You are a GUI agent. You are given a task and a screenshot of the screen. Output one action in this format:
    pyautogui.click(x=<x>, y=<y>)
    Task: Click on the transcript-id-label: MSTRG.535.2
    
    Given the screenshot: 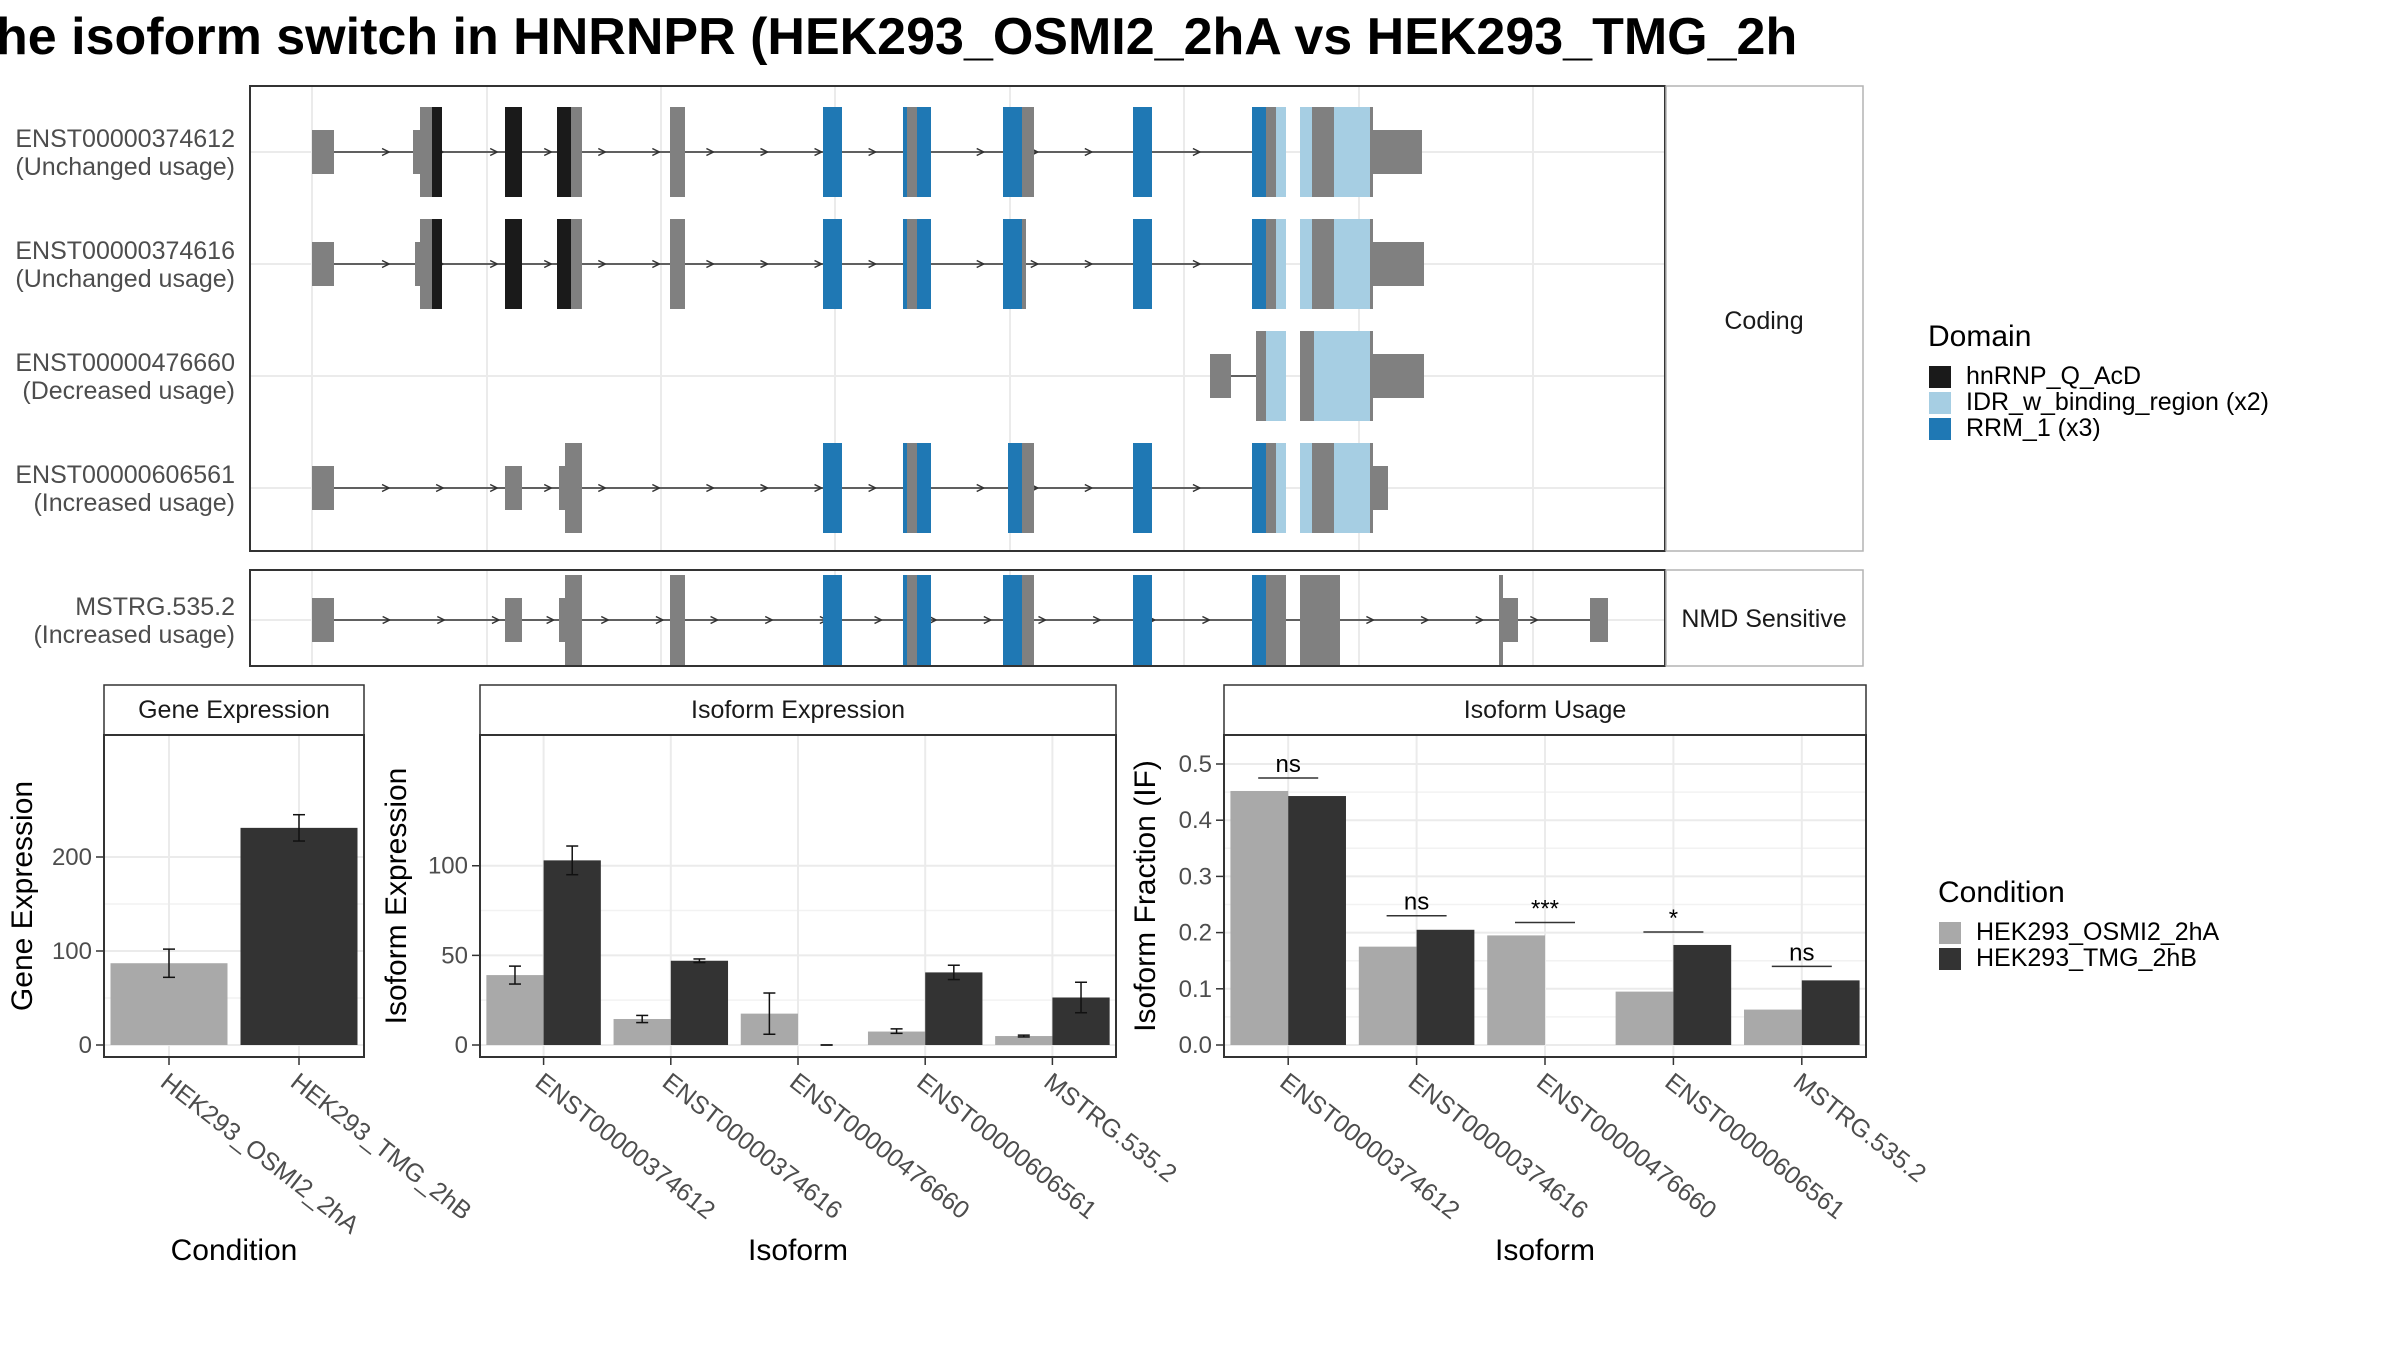 What is the action you would take?
    pyautogui.click(x=155, y=607)
    